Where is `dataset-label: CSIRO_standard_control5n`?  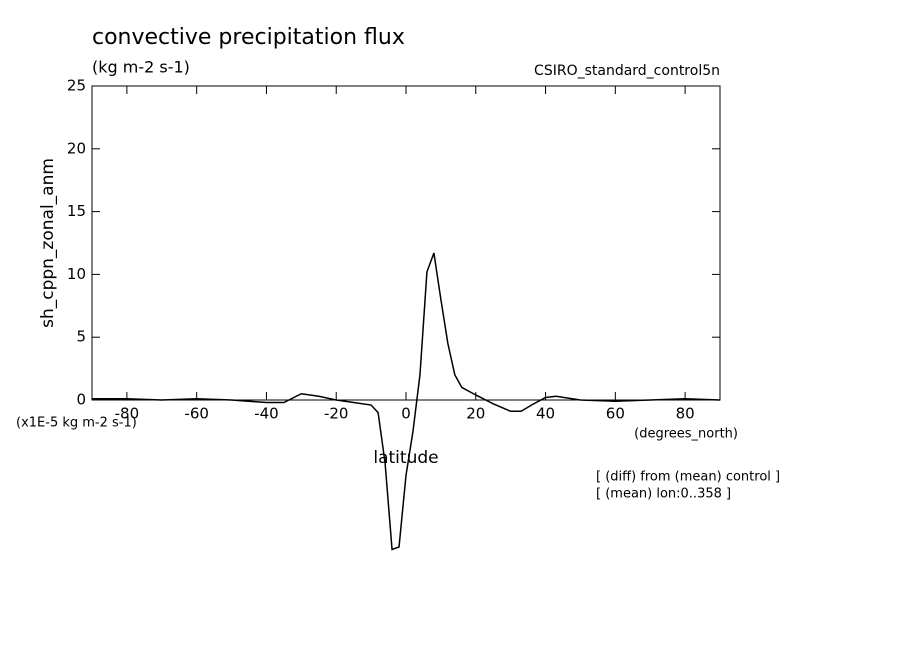
dataset-label: CSIRO_standard_control5n is located at coordinates (627, 71).